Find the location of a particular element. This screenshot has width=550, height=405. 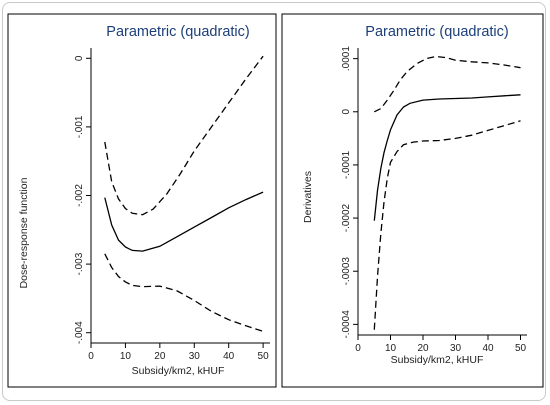

y-tick-label: -.001 is located at coordinates (79, 126).